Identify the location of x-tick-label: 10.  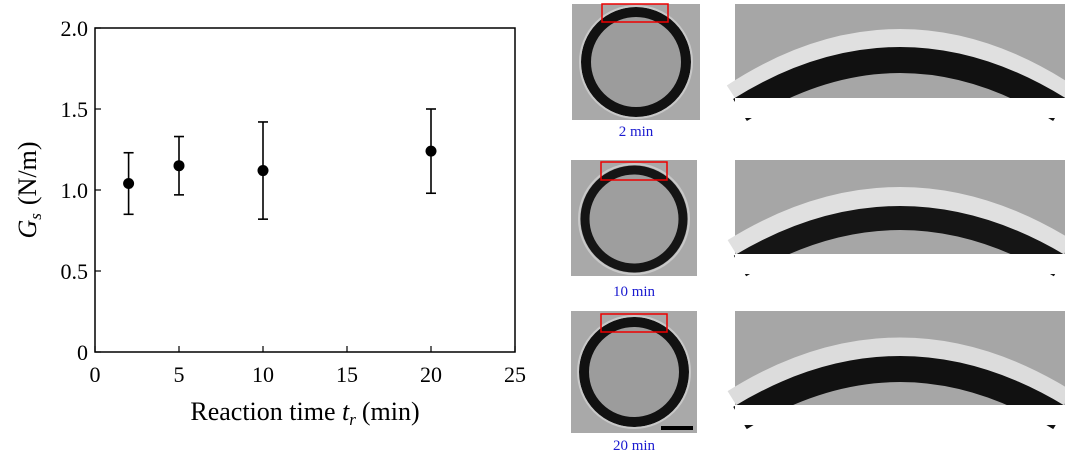
(263, 374).